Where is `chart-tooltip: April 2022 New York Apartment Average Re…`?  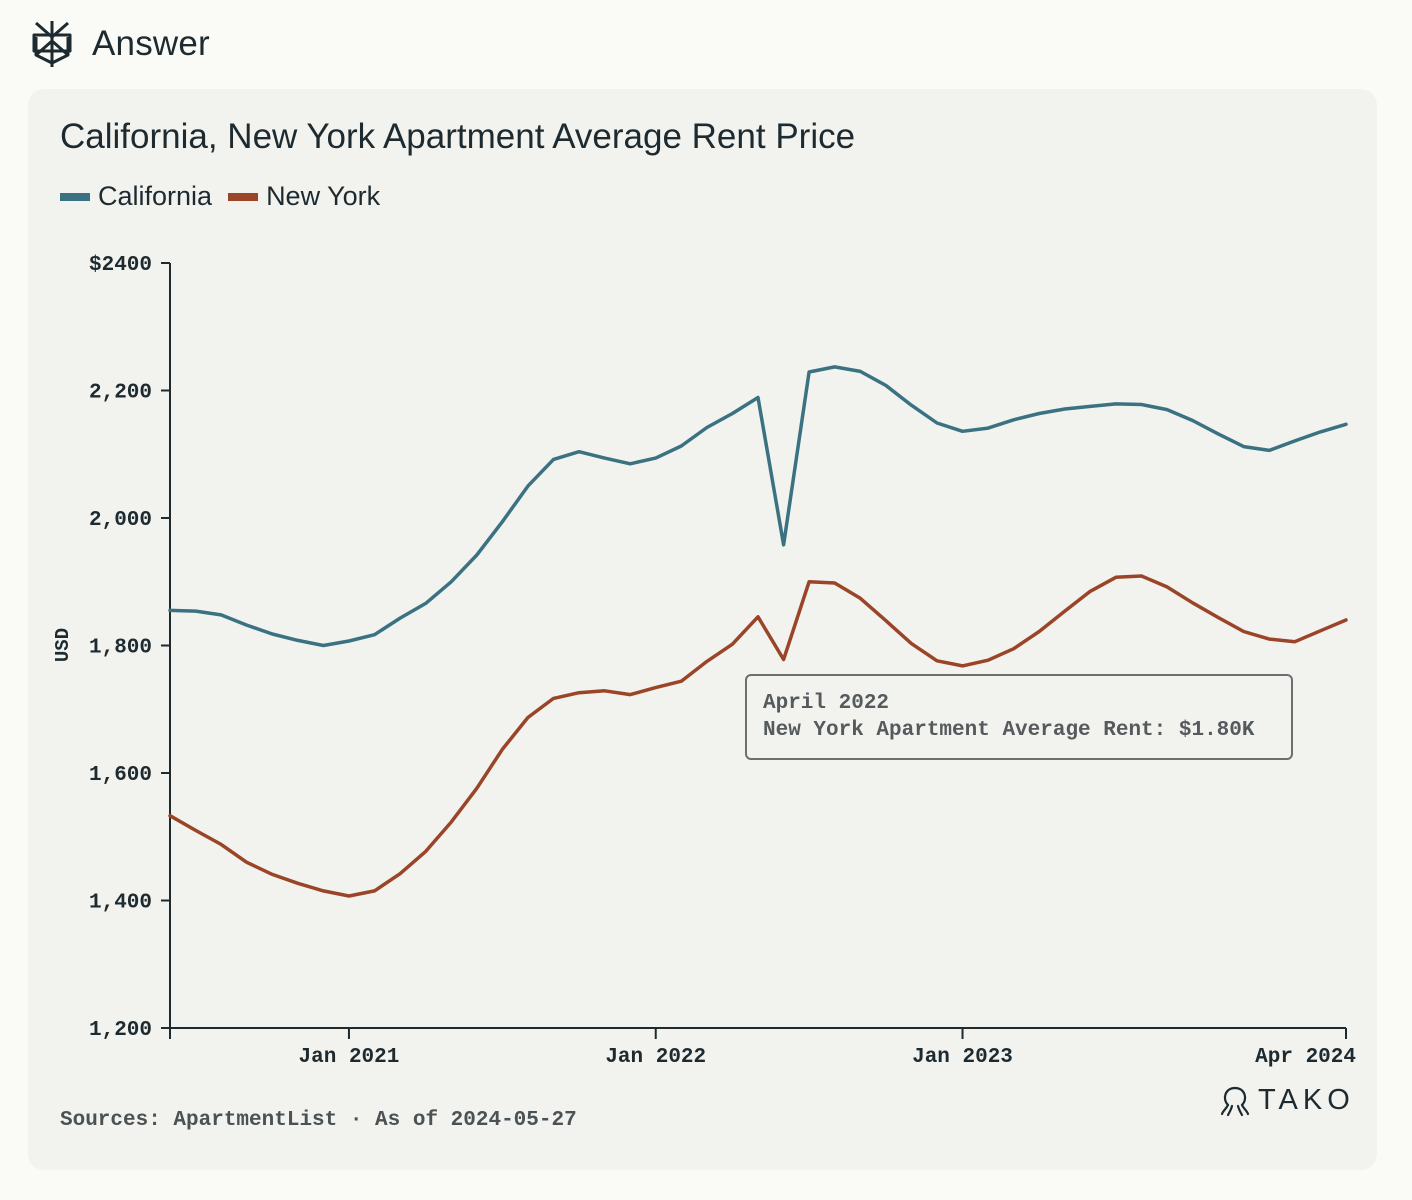
chart-tooltip: April 2022 New York Apartment Average Re… is located at coordinates (1019, 717).